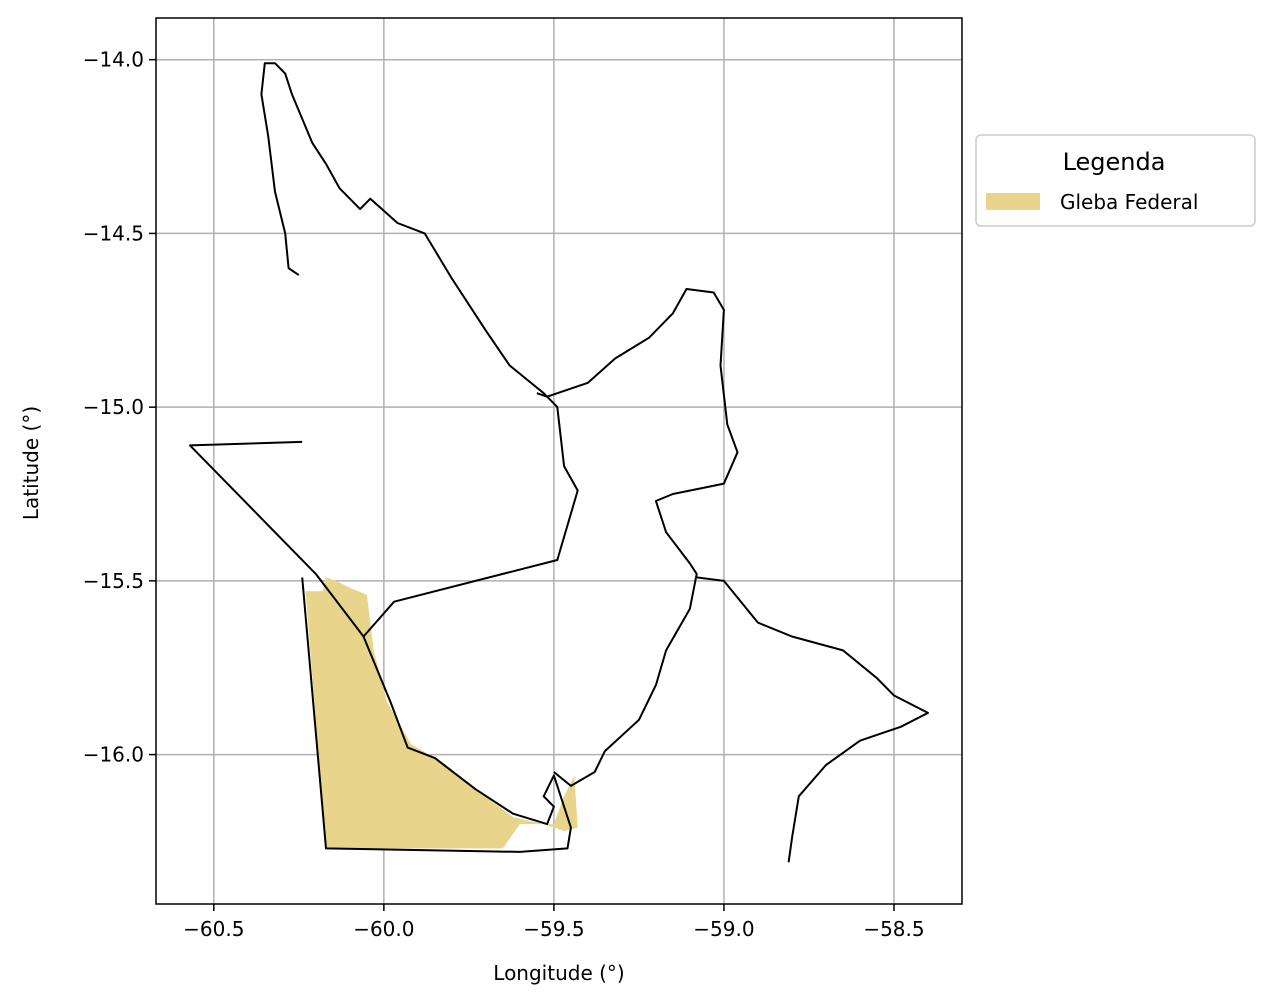 The width and height of the screenshot is (1274, 1006). I want to click on boundary-east-lower, so click(812, 719).